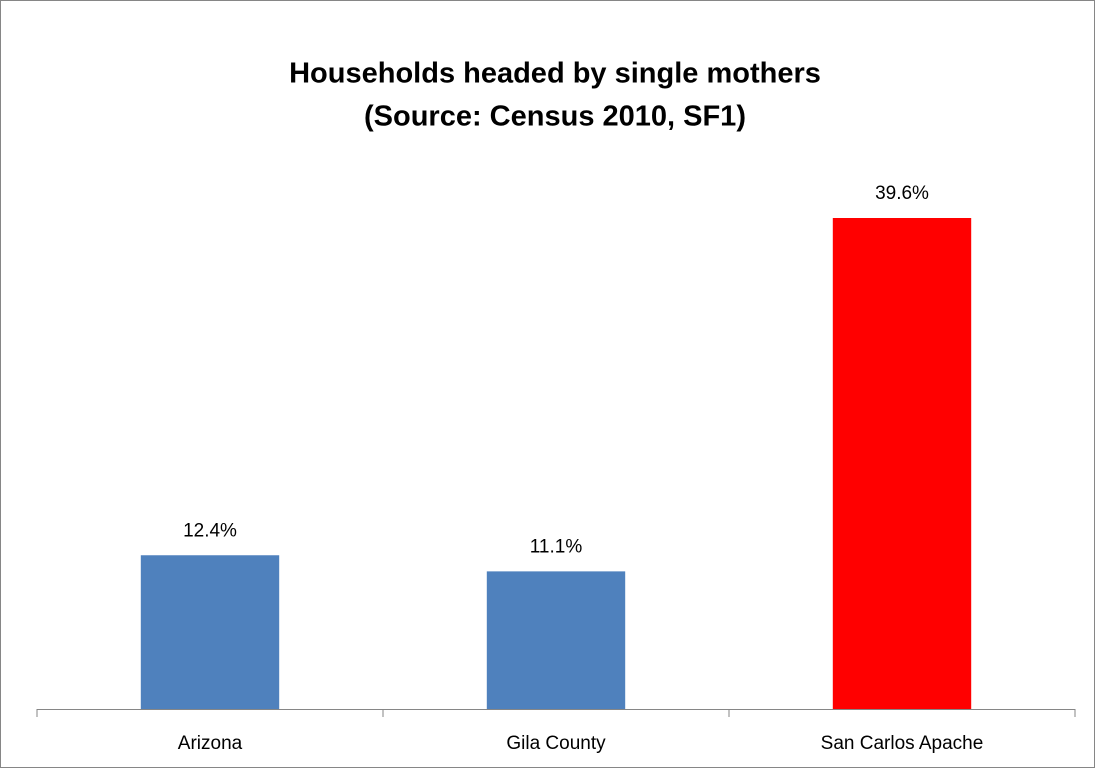 This screenshot has height=768, width=1095. Describe the element at coordinates (902, 193) in the screenshot. I see `data-label: 39.6%` at that location.